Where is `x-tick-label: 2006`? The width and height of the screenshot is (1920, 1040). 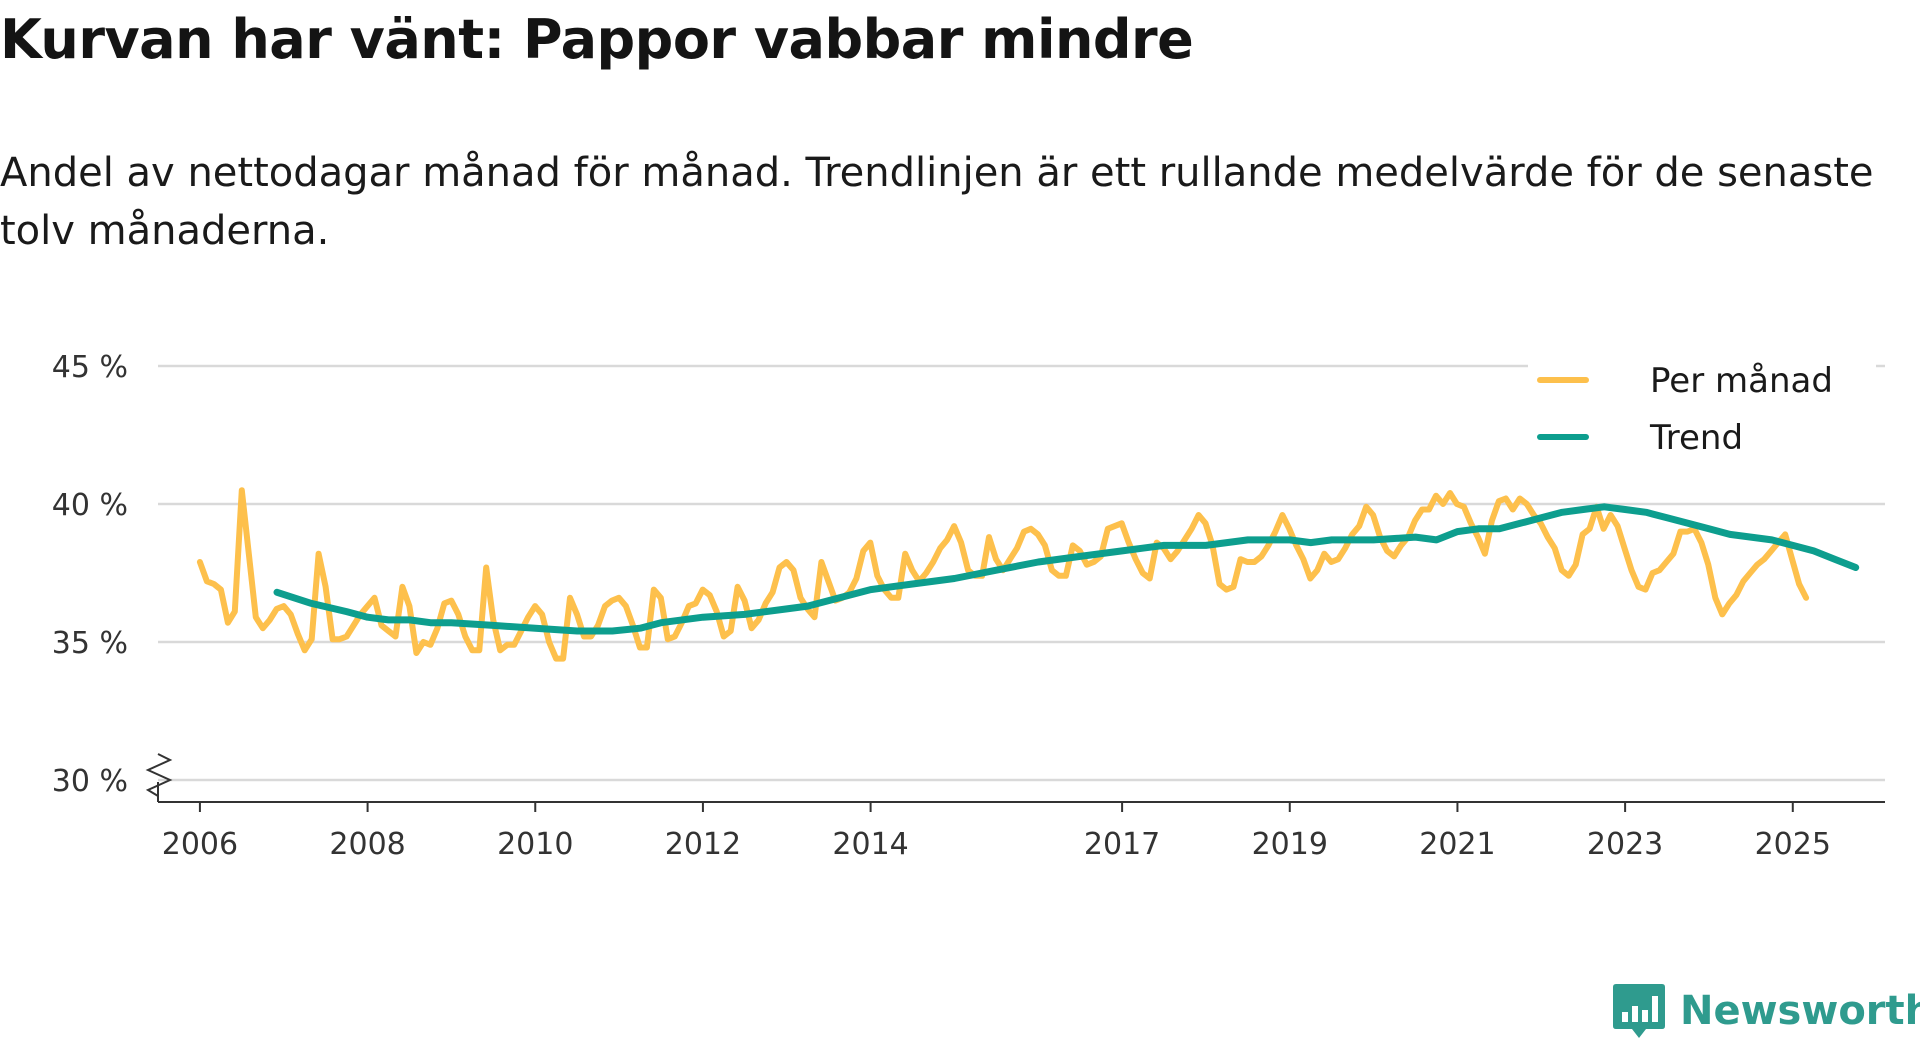
x-tick-label: 2006 is located at coordinates (200, 844).